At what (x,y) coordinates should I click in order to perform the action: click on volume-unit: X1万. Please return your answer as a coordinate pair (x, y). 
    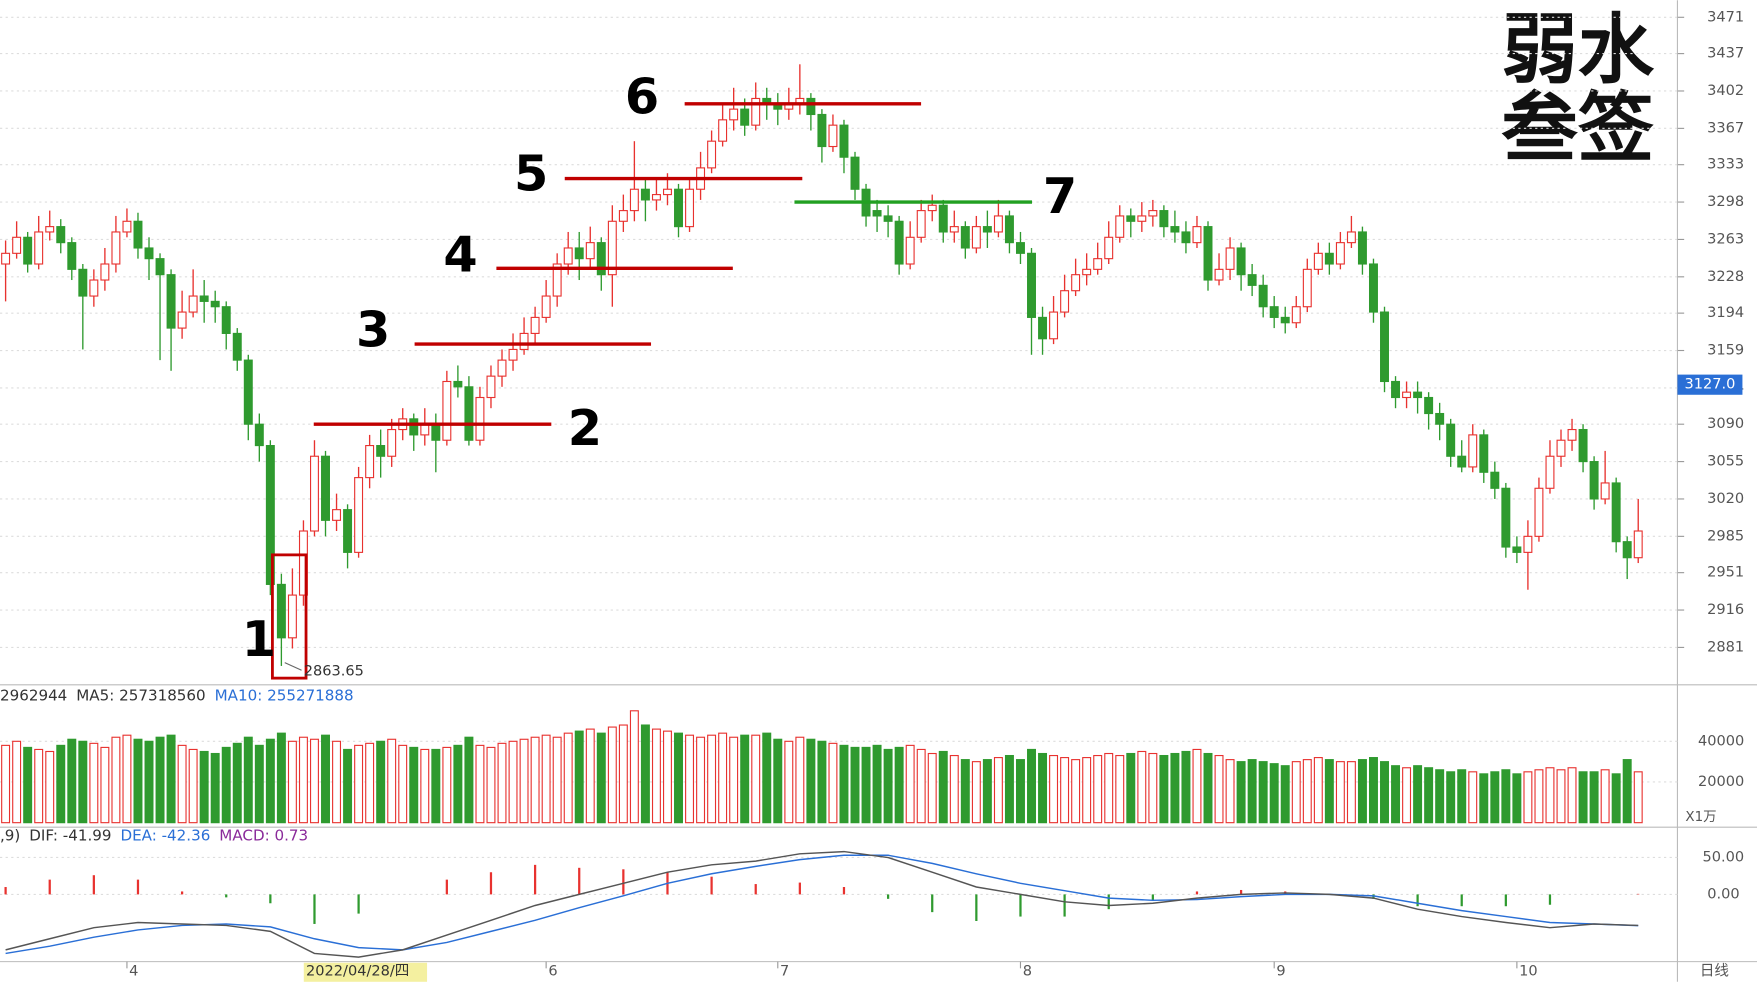
    Looking at the image, I should click on (1700, 817).